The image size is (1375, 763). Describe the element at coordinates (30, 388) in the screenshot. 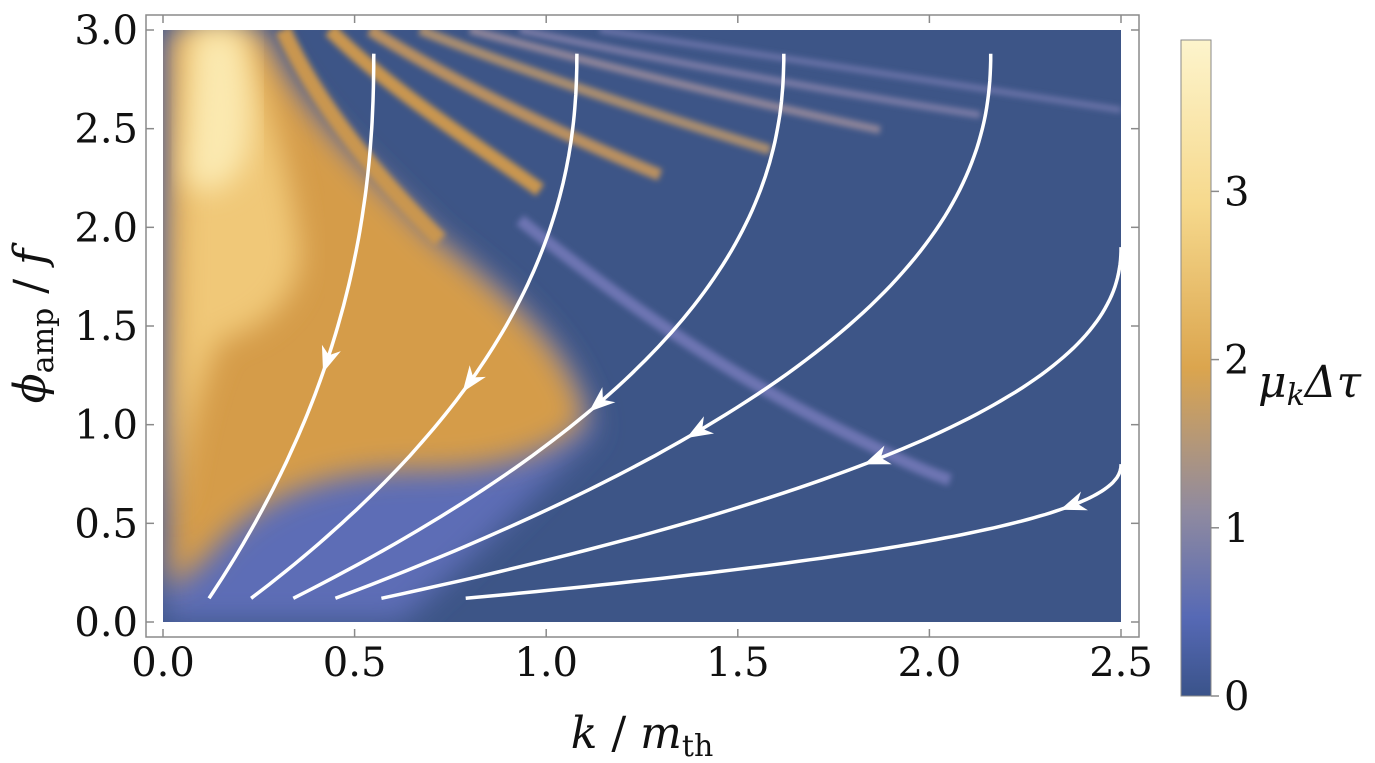

I see `y-axis-label-main: ϕ` at that location.